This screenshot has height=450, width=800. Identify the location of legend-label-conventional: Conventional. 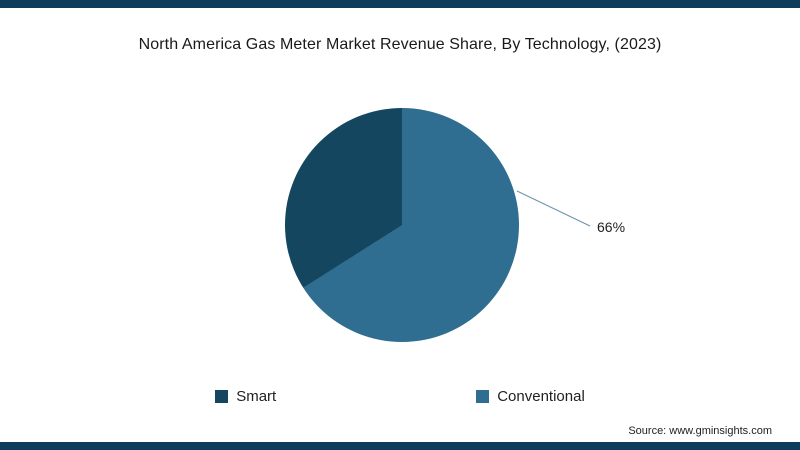
(541, 396).